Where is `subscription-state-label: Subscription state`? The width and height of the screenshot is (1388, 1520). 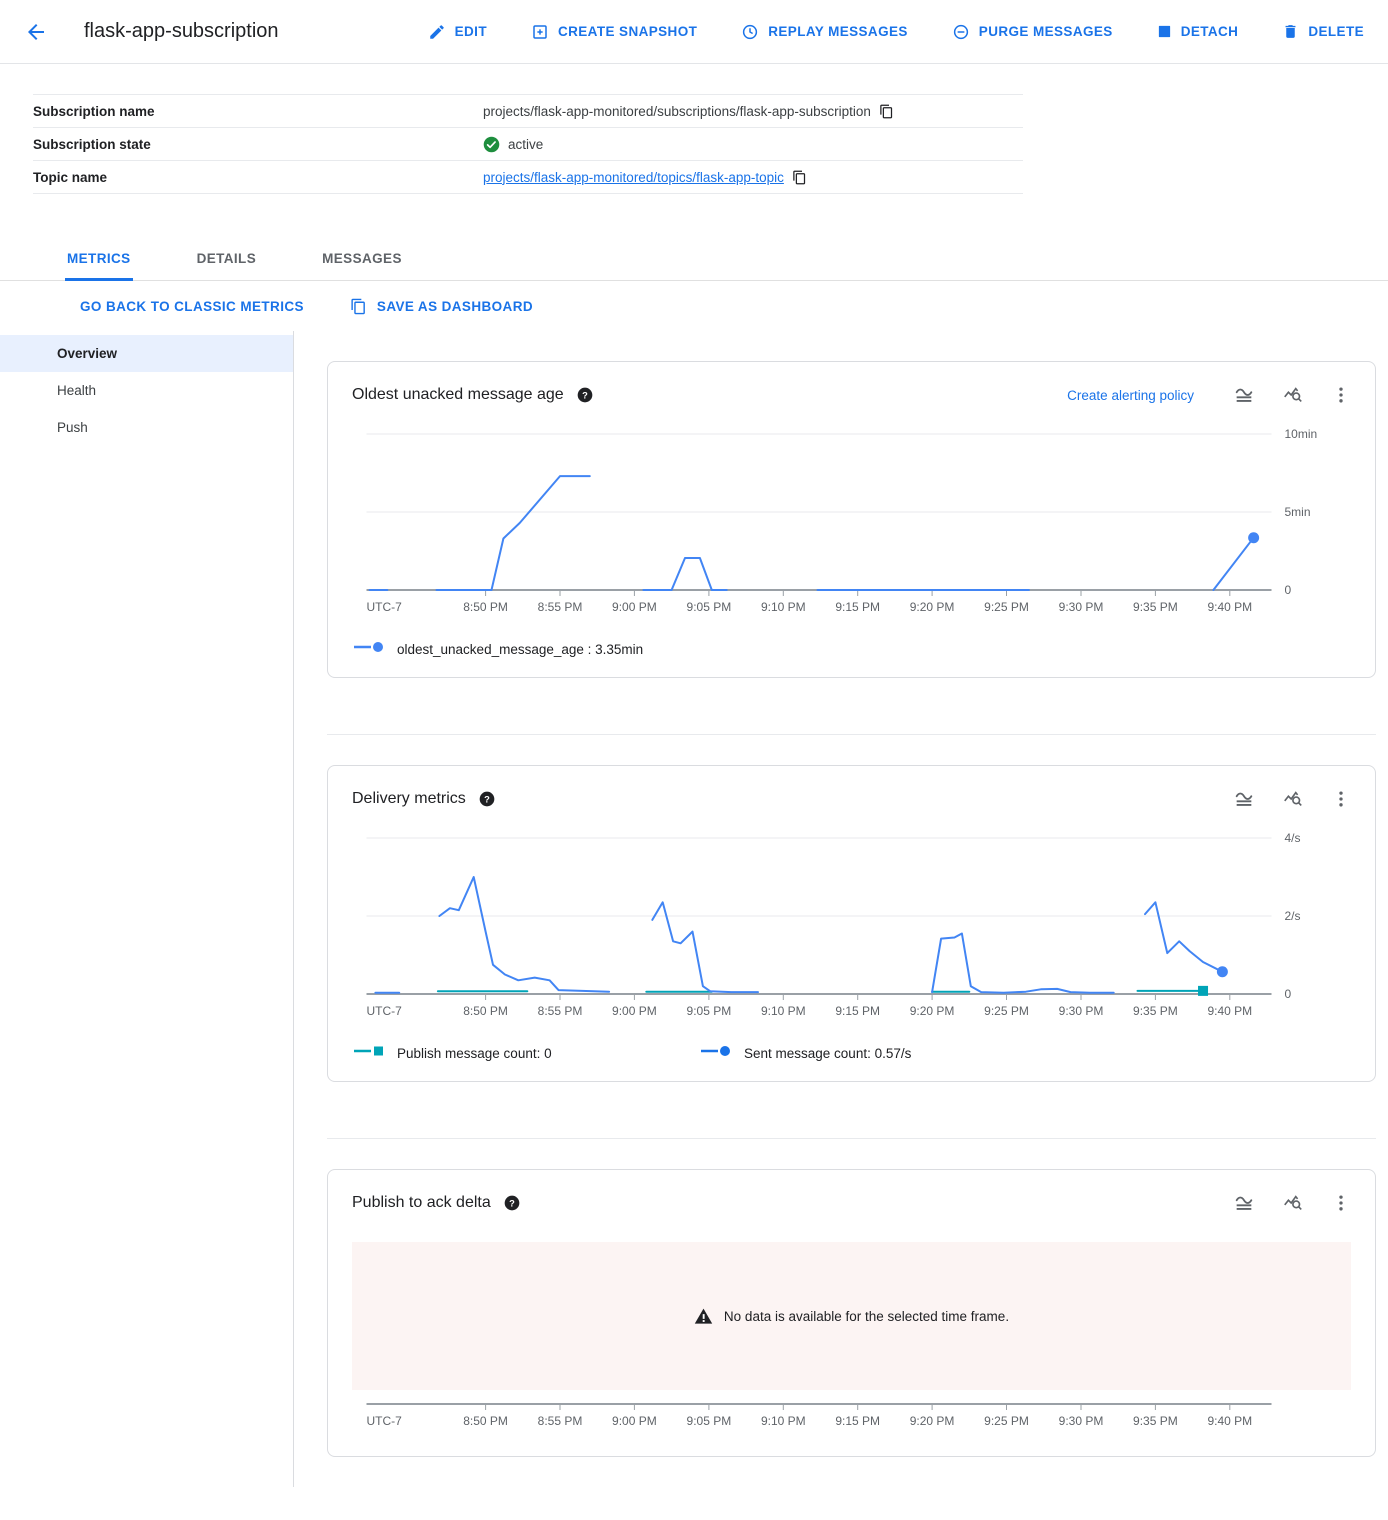
subscription-state-label: Subscription state is located at coordinates (92, 144).